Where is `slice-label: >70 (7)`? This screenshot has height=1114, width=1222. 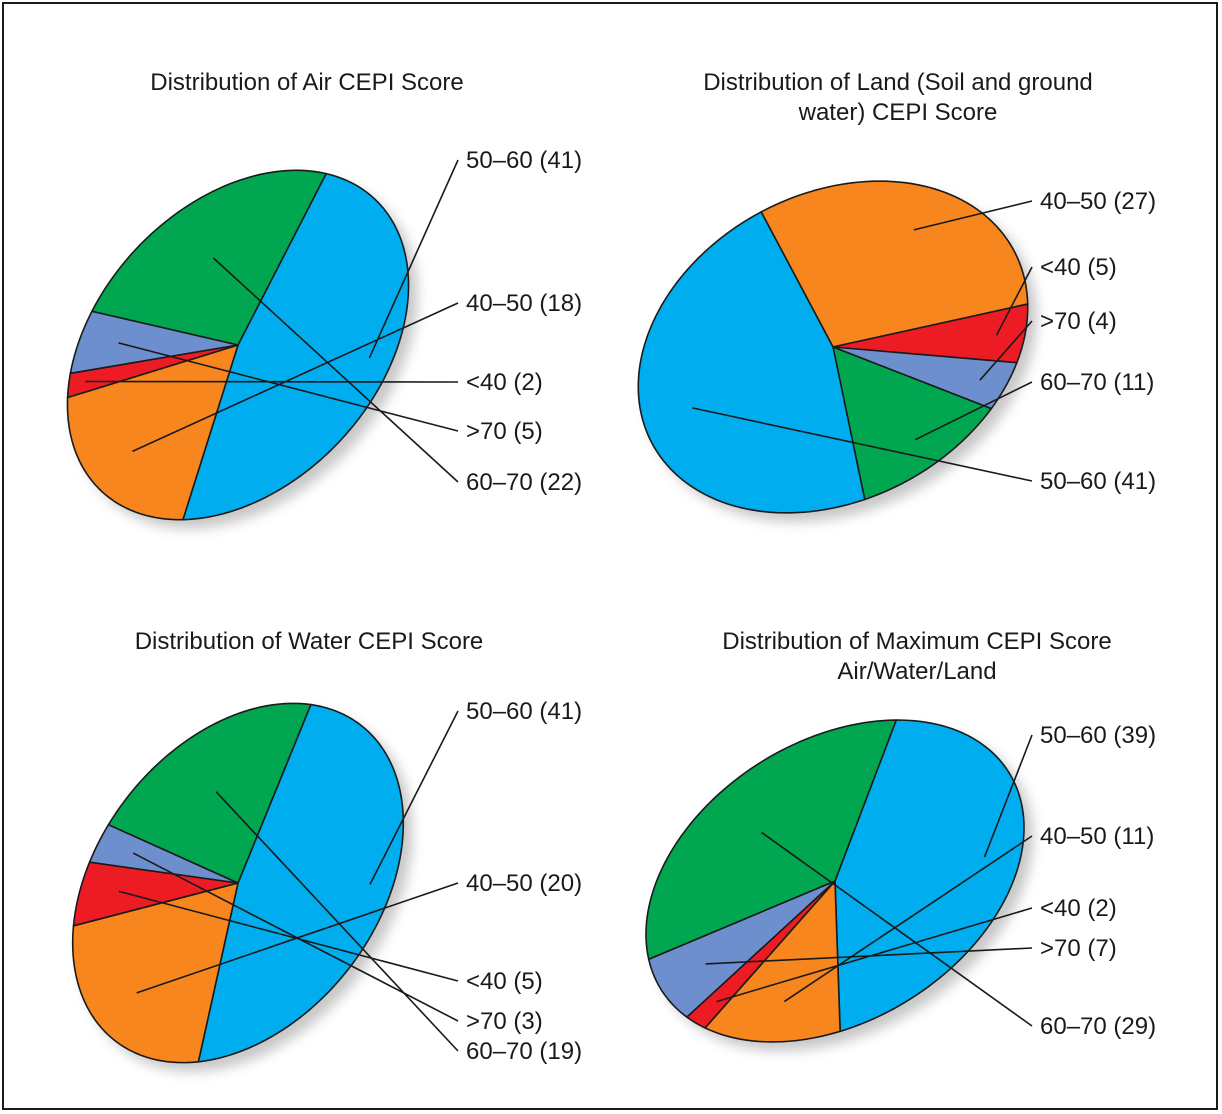 slice-label: >70 (7) is located at coordinates (1078, 948).